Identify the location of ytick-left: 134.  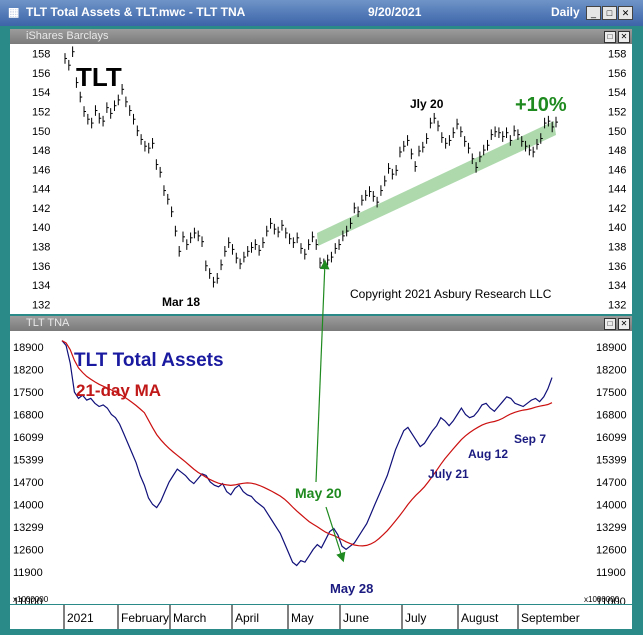
(41, 286).